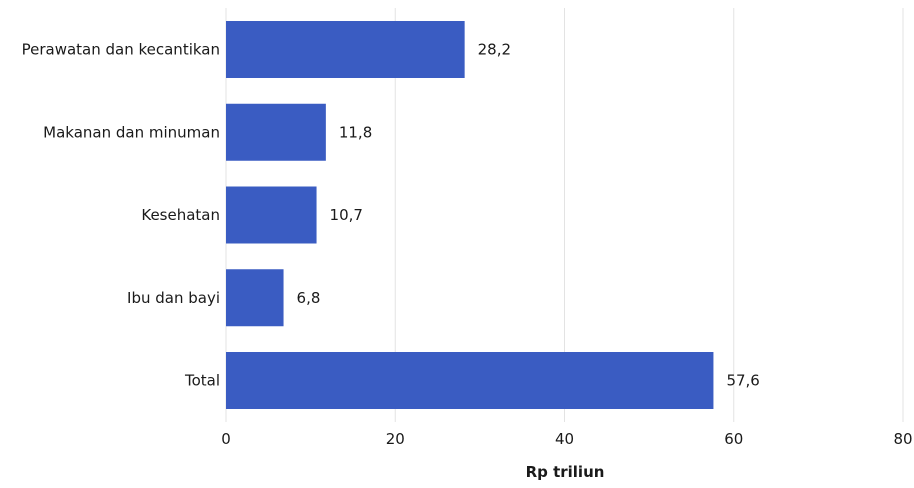 The image size is (914, 488). Describe the element at coordinates (180, 215) in the screenshot. I see `category-label: Kesehatan` at that location.